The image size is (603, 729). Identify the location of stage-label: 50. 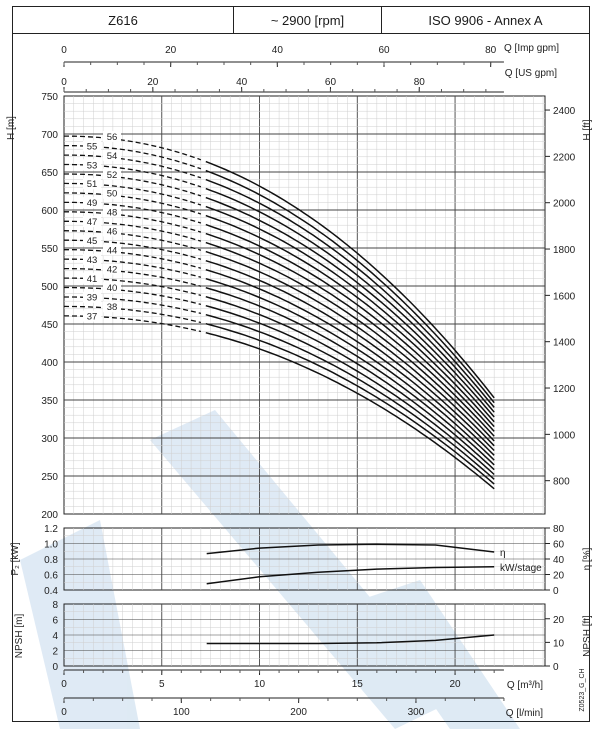
(112, 194).